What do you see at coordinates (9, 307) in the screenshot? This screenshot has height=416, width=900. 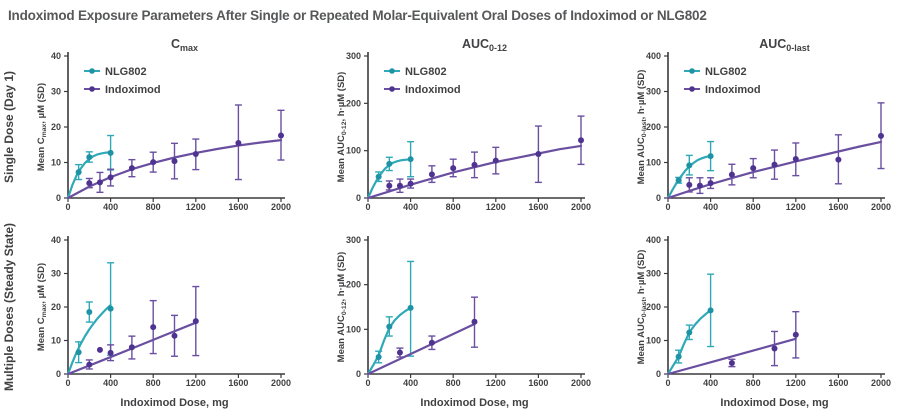 I see `row-label: Multiple Doses (Steady State)` at bounding box center [9, 307].